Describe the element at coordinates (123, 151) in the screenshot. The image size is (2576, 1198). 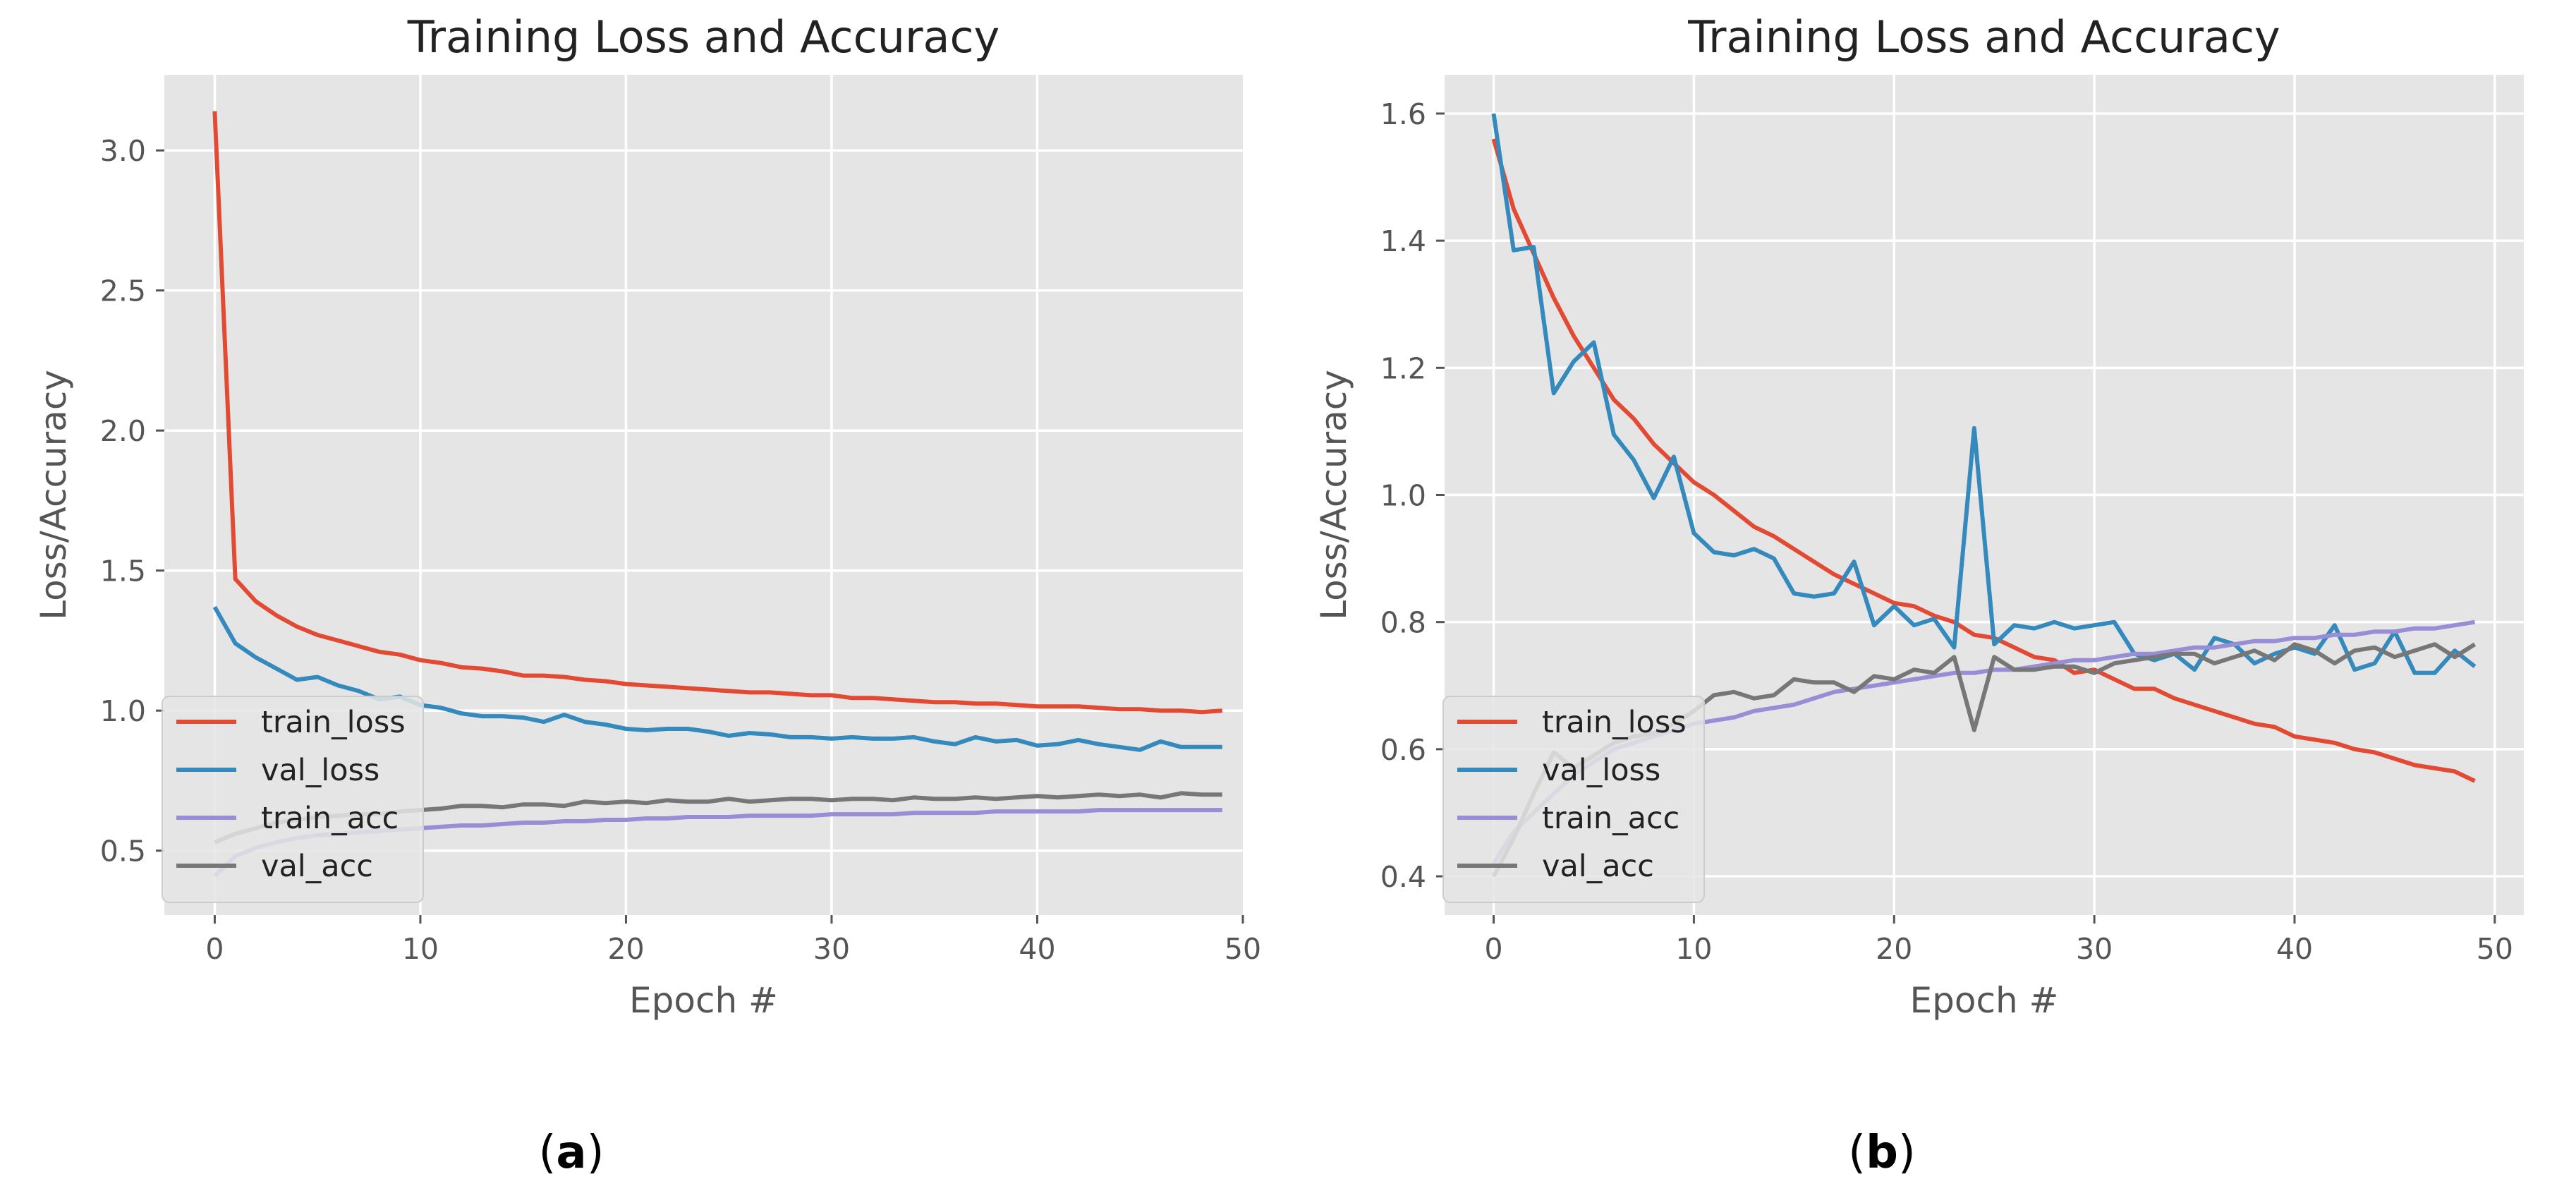
I see `y-tick-label: 3.0` at that location.